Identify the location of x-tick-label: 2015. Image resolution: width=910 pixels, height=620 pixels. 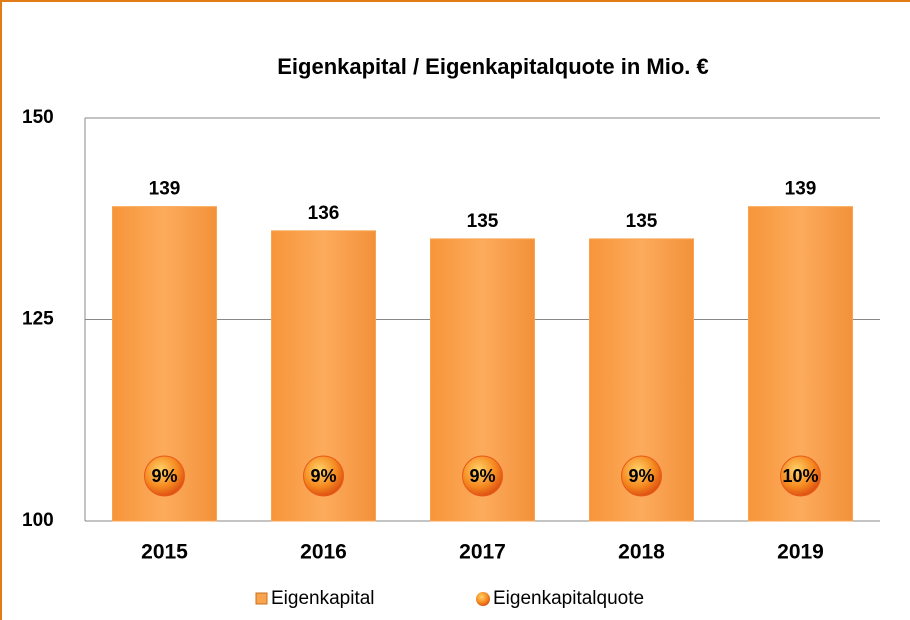
(164, 552).